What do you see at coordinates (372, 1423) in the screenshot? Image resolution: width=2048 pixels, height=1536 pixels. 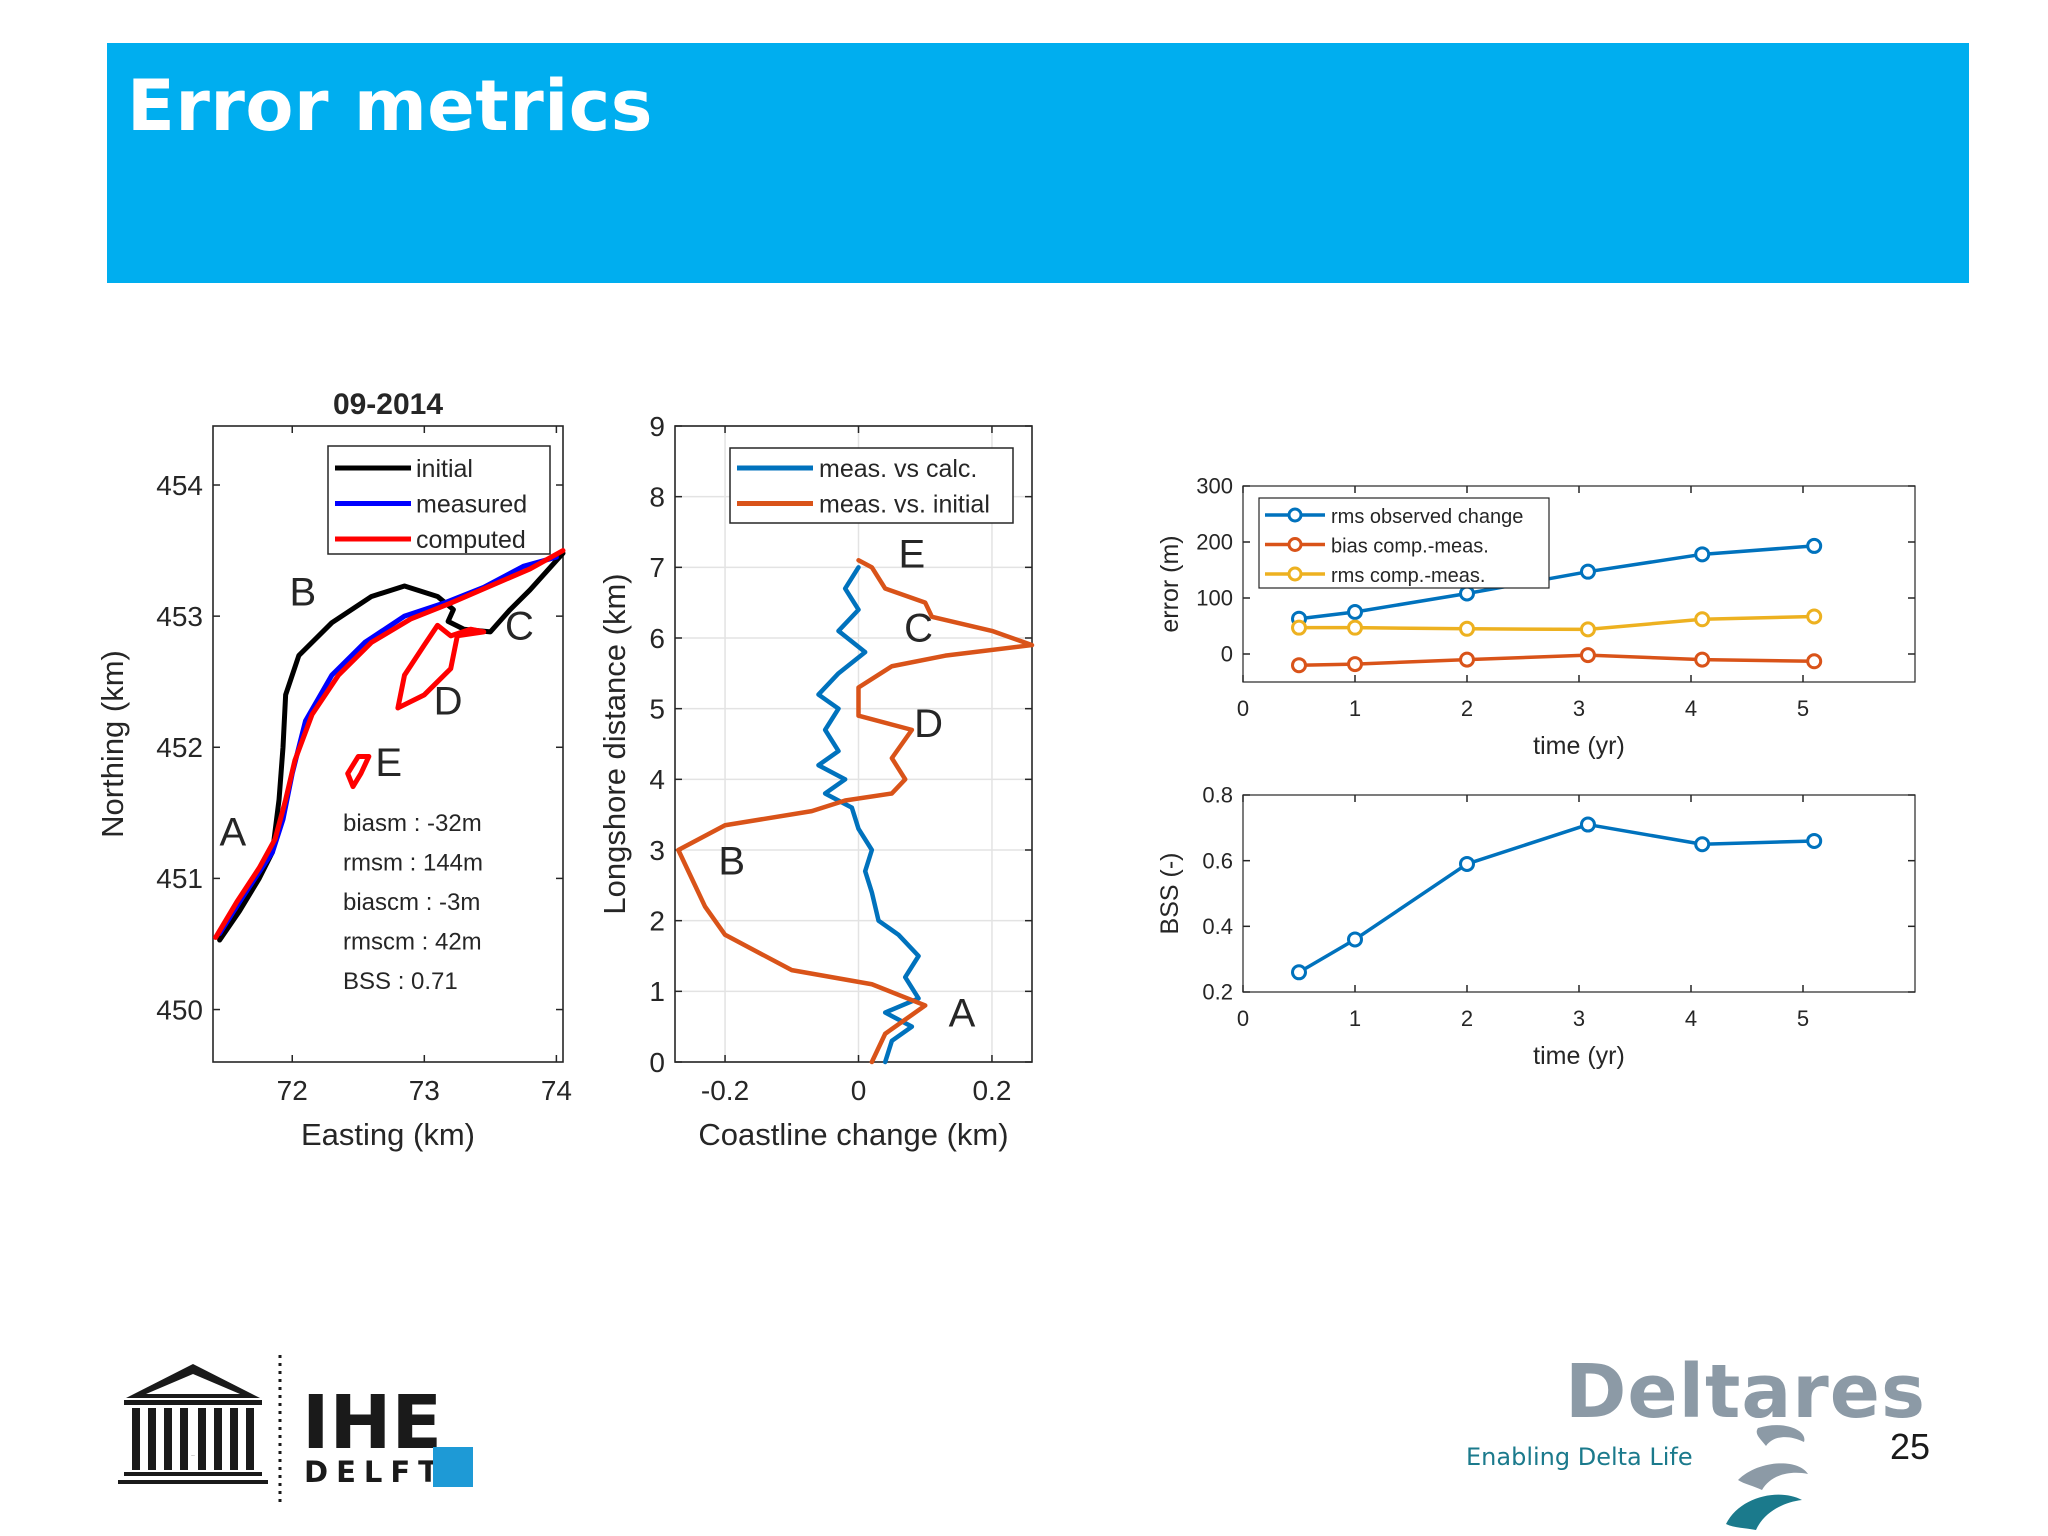 I see `ihe-logo-text: IHE` at bounding box center [372, 1423].